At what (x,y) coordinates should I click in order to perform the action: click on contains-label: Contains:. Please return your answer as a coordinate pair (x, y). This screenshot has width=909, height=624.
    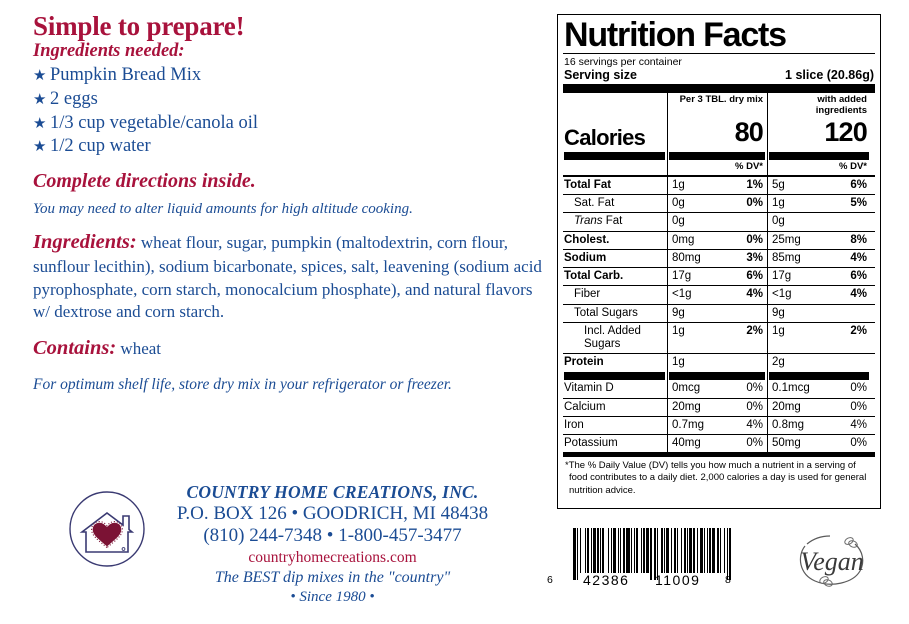
    Looking at the image, I should click on (75, 347).